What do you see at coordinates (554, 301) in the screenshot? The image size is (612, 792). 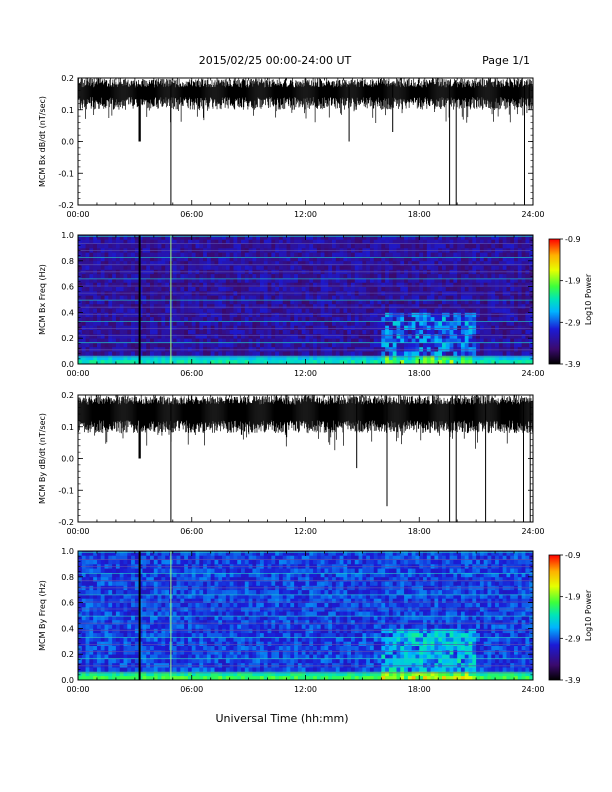 I see `colorbar` at bounding box center [554, 301].